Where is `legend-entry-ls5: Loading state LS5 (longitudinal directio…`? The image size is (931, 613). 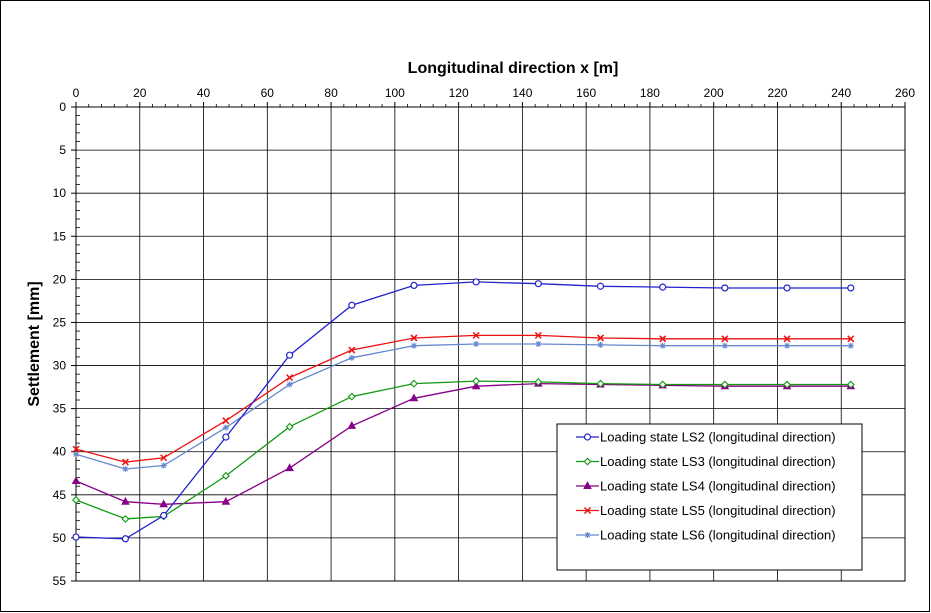
legend-entry-ls5: Loading state LS5 (longitudinal directio… is located at coordinates (706, 510).